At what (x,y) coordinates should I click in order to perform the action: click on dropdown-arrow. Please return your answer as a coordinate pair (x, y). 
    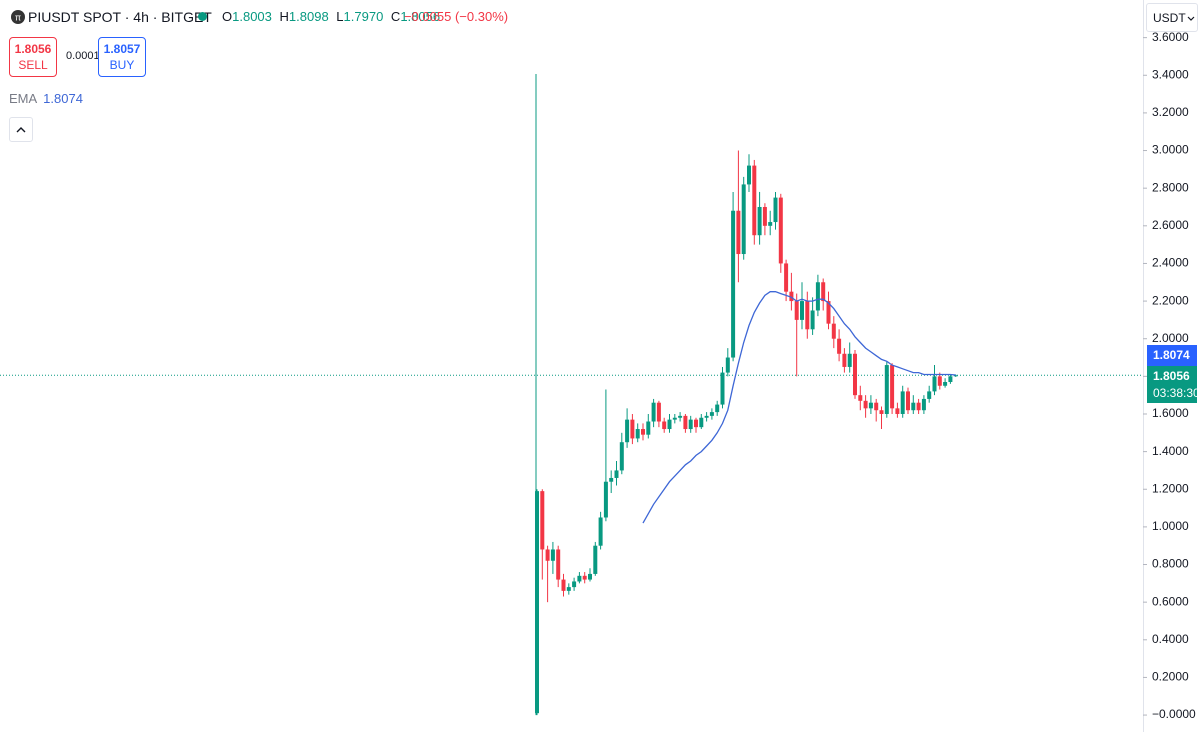
    Looking at the image, I should click on (1191, 18).